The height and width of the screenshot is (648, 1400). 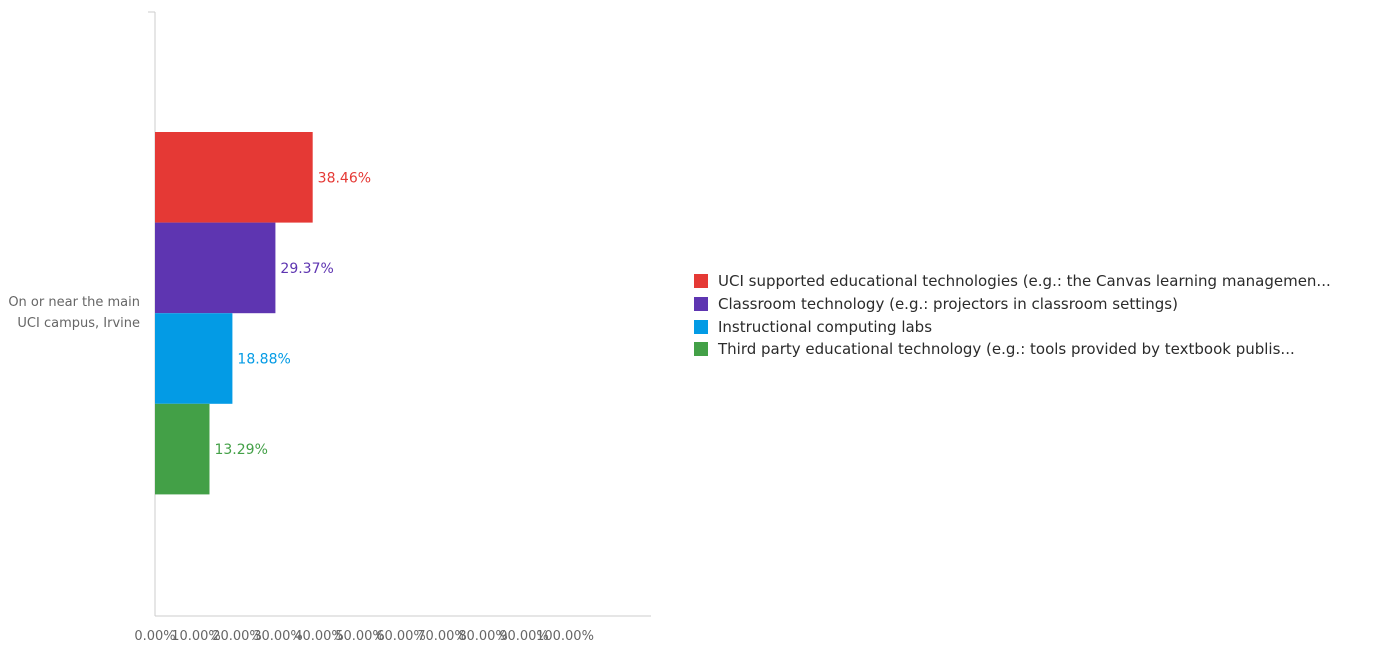 I want to click on x-tick-label: 50.00%, so click(x=360, y=636).